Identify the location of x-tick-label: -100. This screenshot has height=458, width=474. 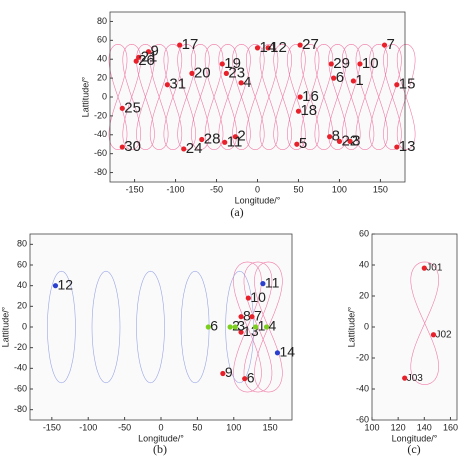
(88, 427).